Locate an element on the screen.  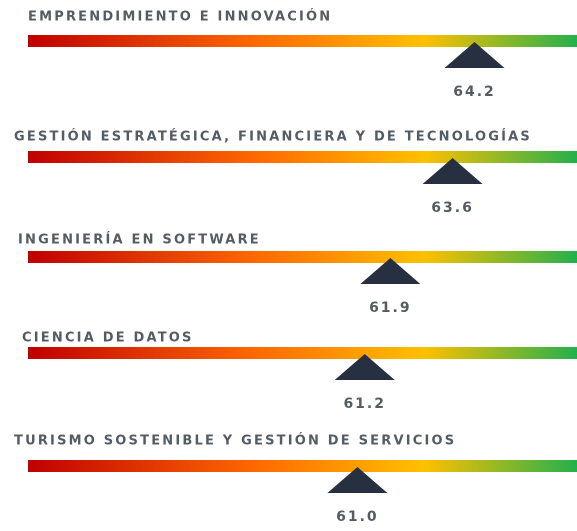
category-label: INGENIERÍA EN SOFTWARE is located at coordinates (139, 240).